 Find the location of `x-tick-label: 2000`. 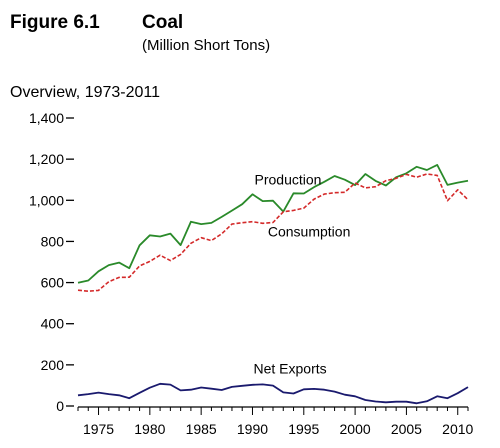

x-tick-label: 2000 is located at coordinates (355, 429).